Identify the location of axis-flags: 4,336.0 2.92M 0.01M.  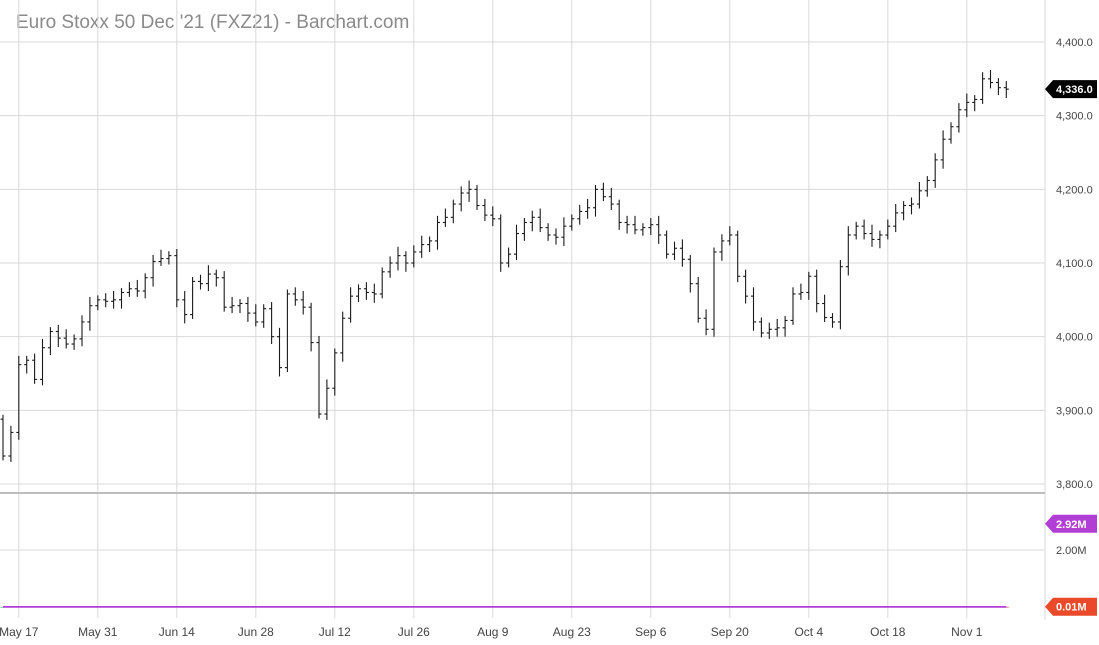
(1071, 348).